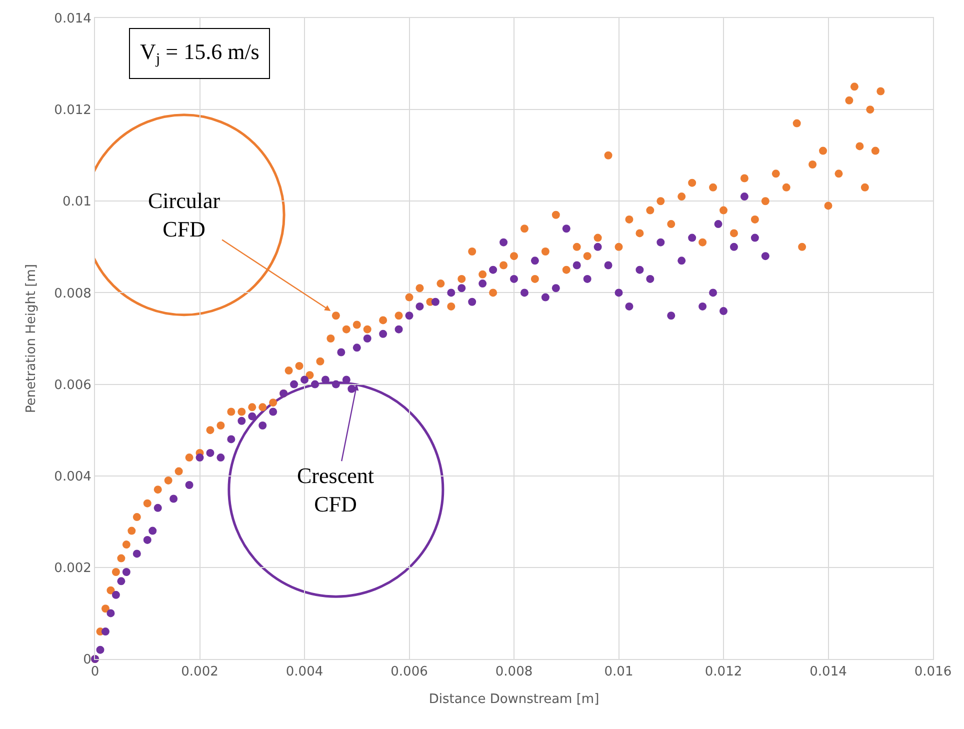  Describe the element at coordinates (73, 568) in the screenshot. I see `y-tick-label: 0.002` at that location.